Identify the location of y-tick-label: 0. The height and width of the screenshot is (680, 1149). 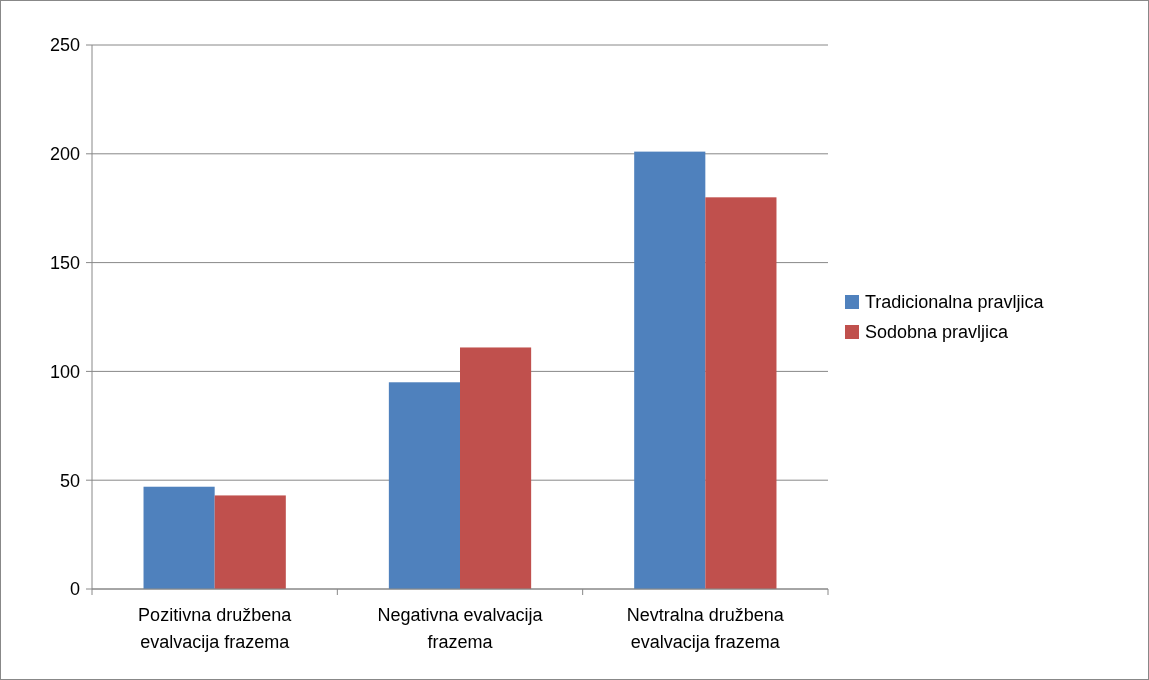
(74, 589).